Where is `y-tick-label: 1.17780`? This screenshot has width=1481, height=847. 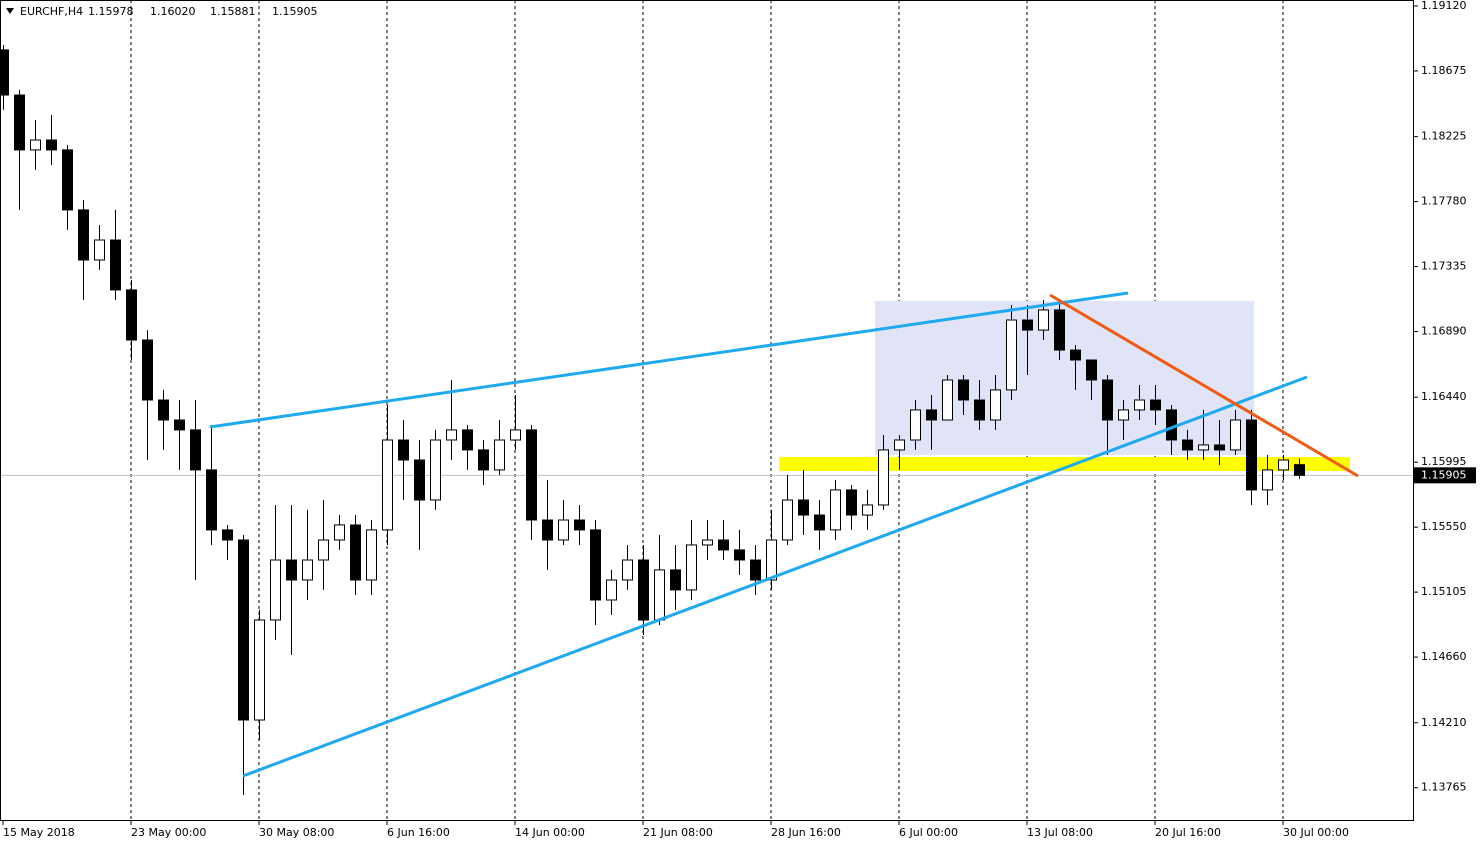 y-tick-label: 1.17780 is located at coordinates (1444, 201).